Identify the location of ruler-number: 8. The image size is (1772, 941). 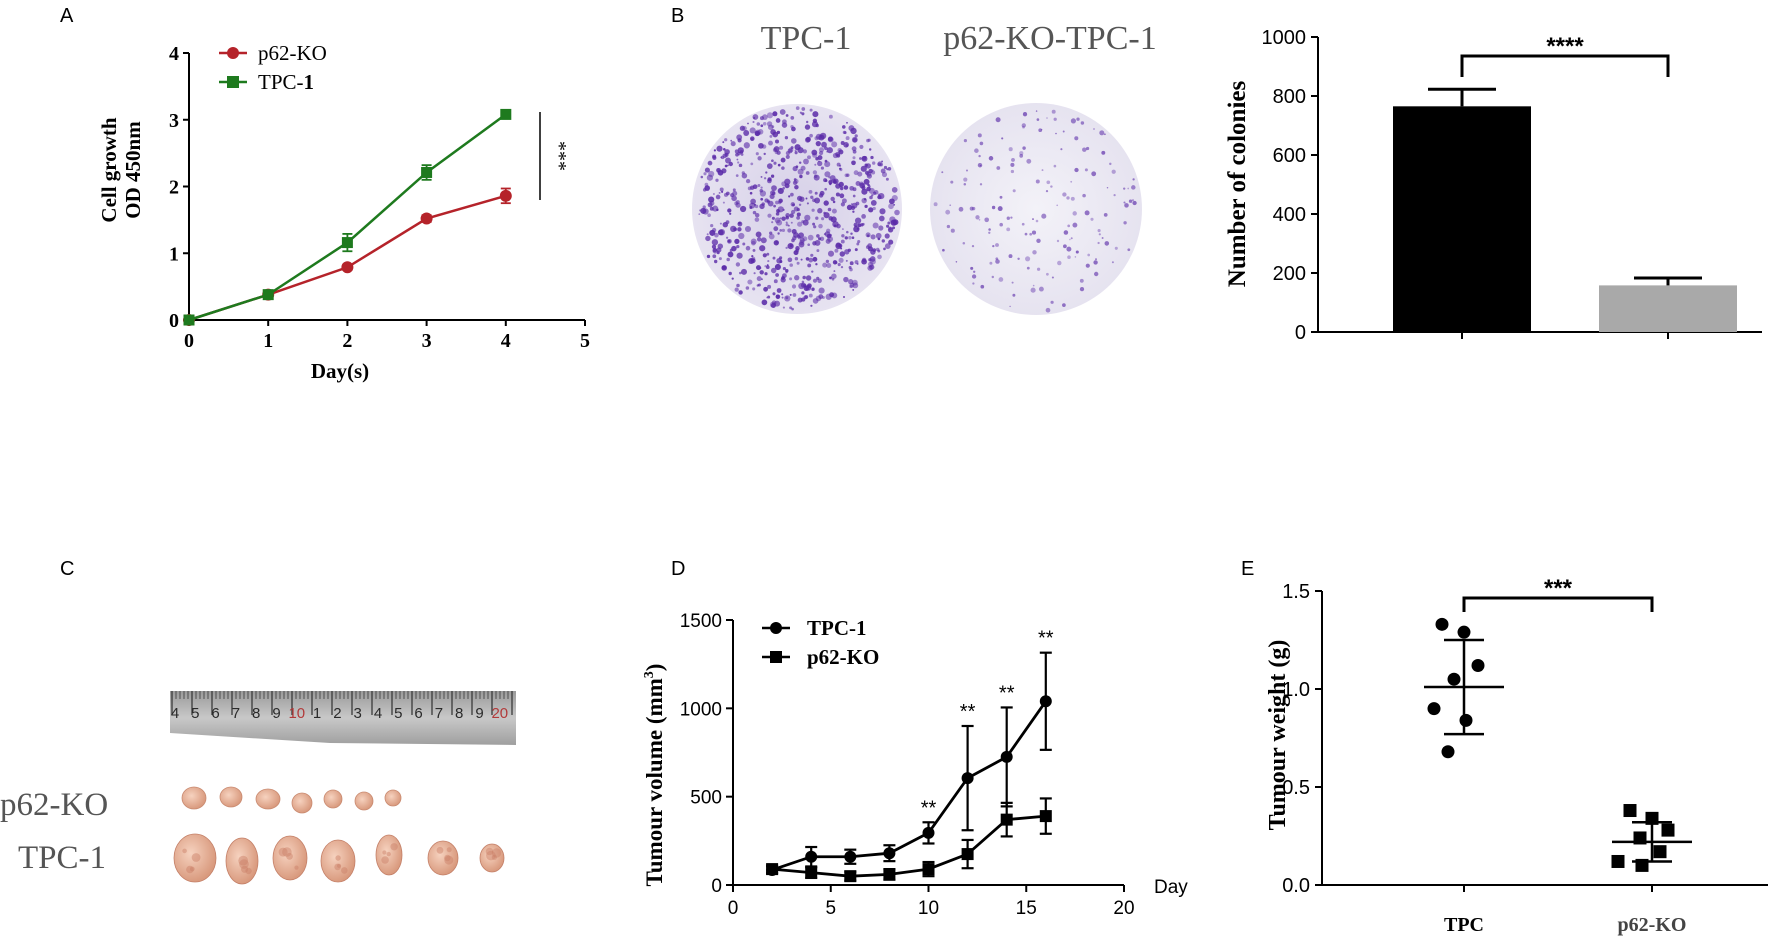
(459, 713).